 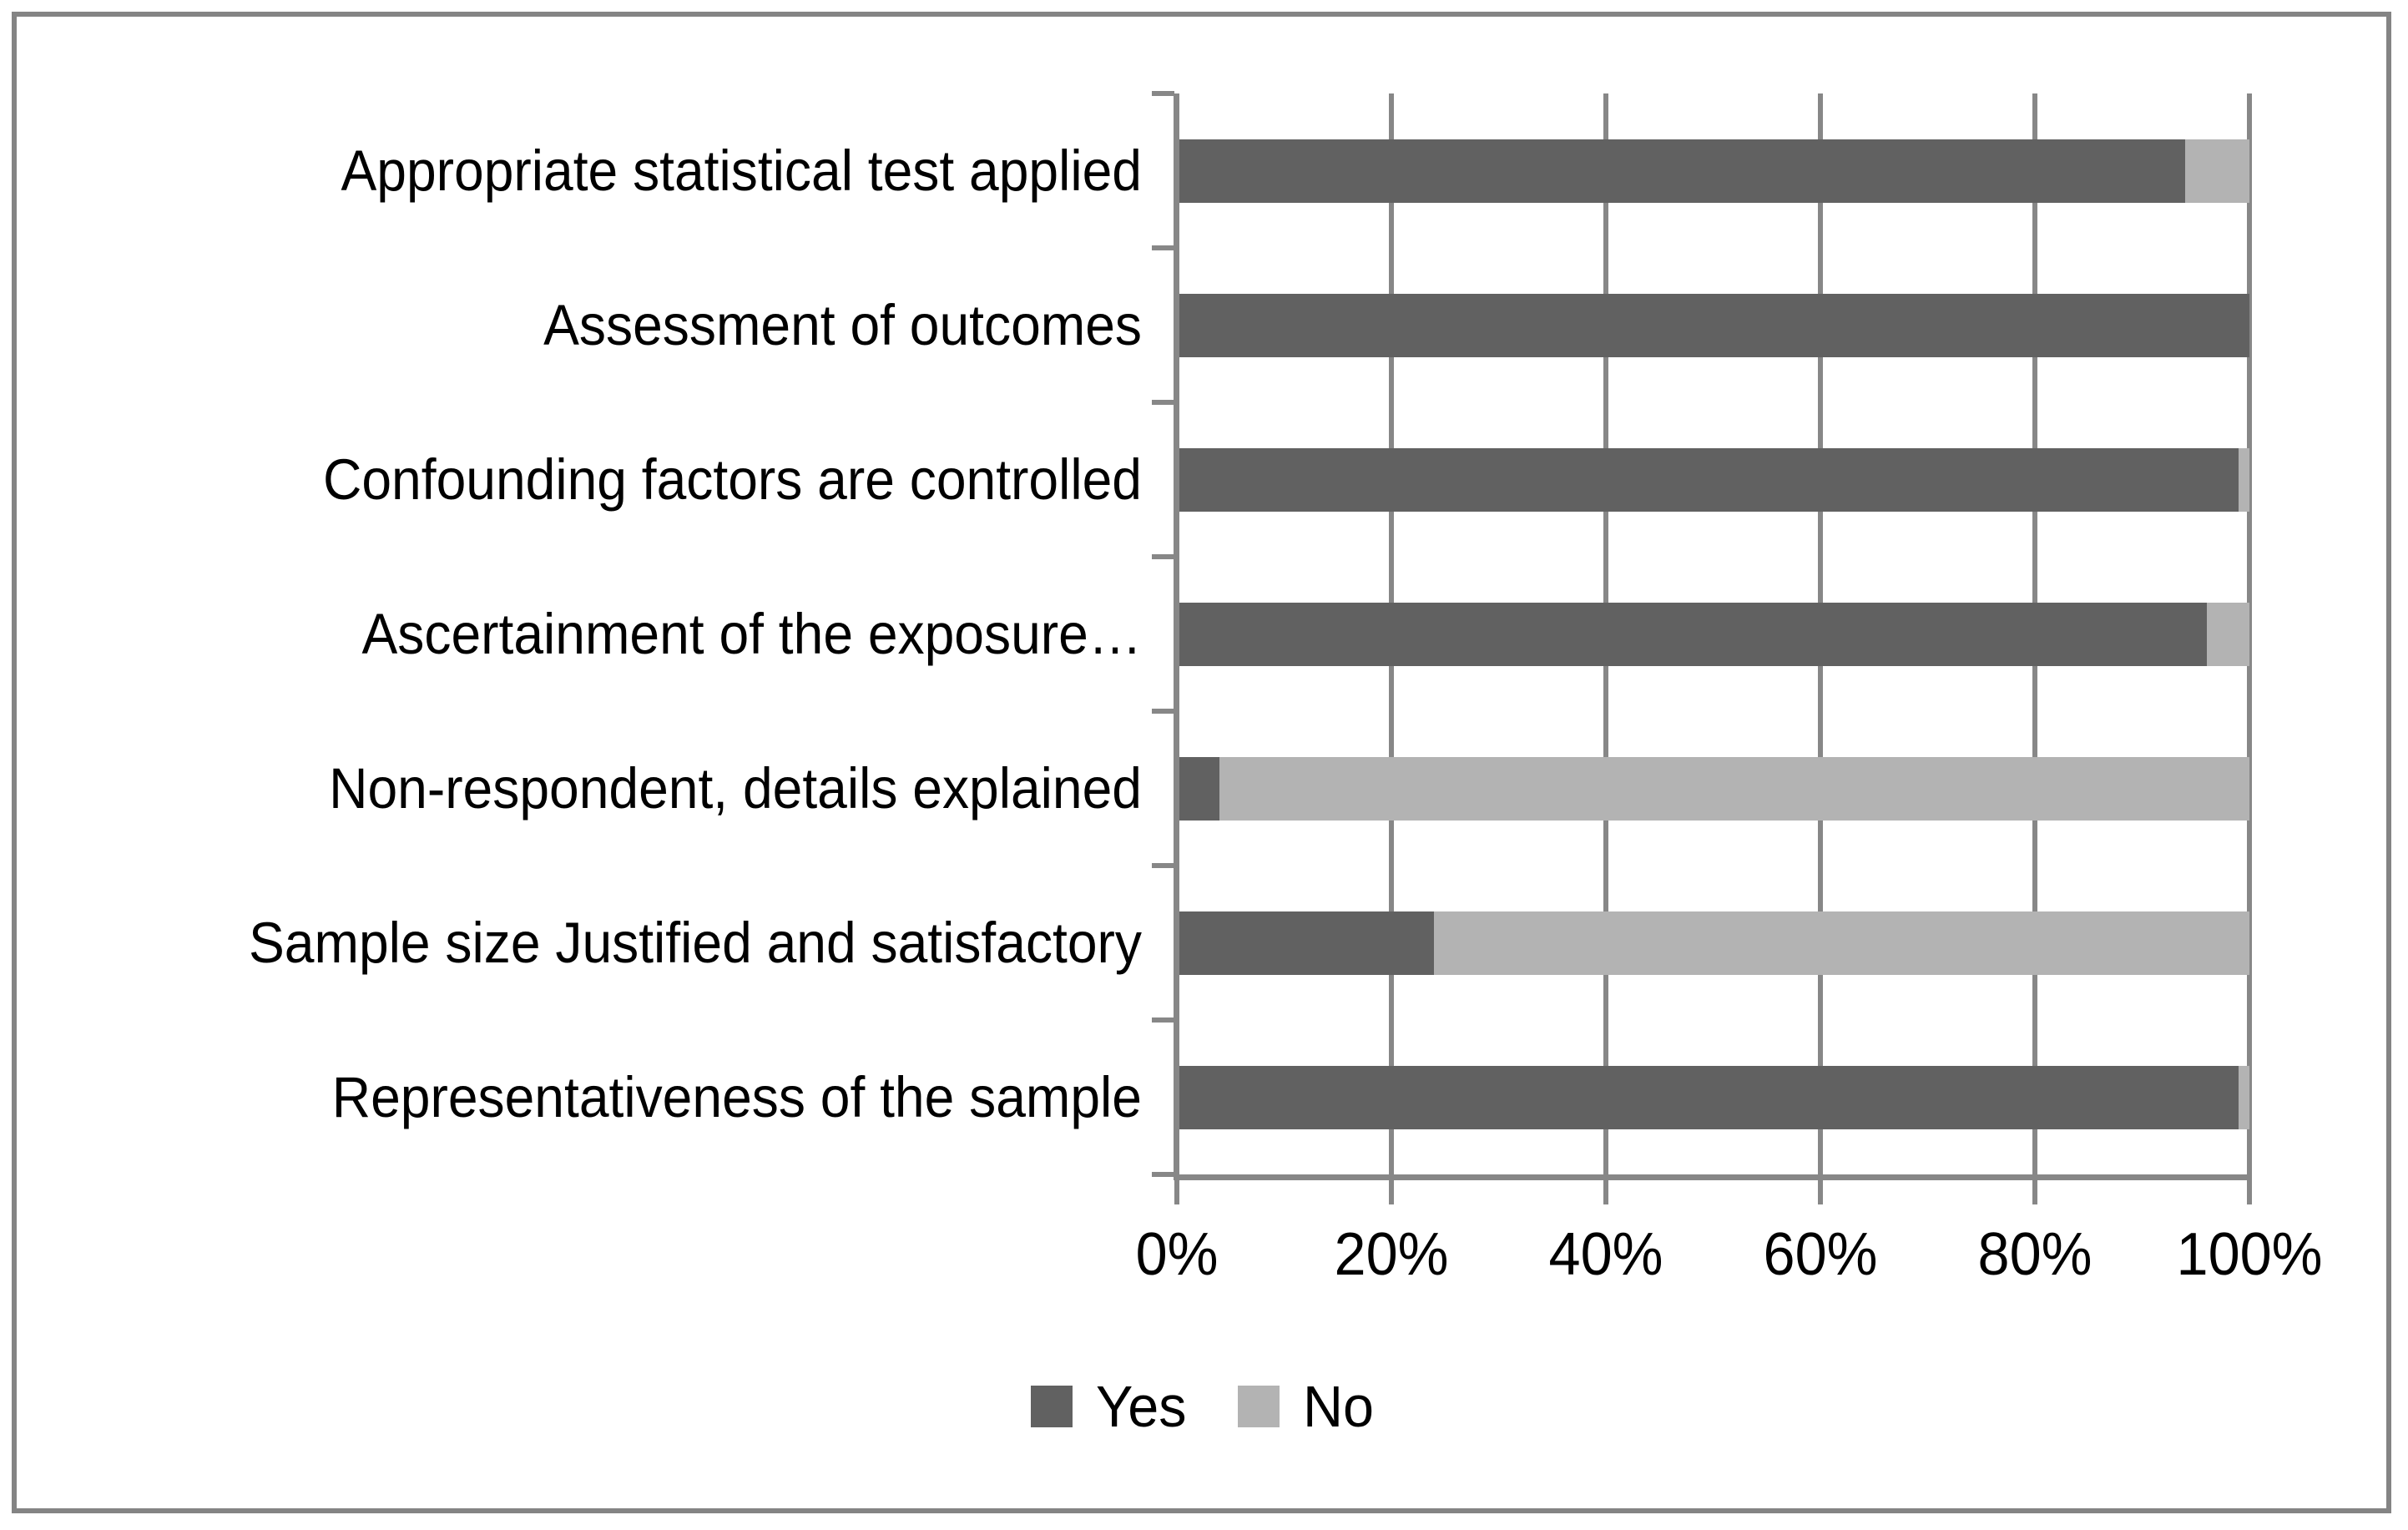 I want to click on gridline-100%, so click(x=2249, y=633).